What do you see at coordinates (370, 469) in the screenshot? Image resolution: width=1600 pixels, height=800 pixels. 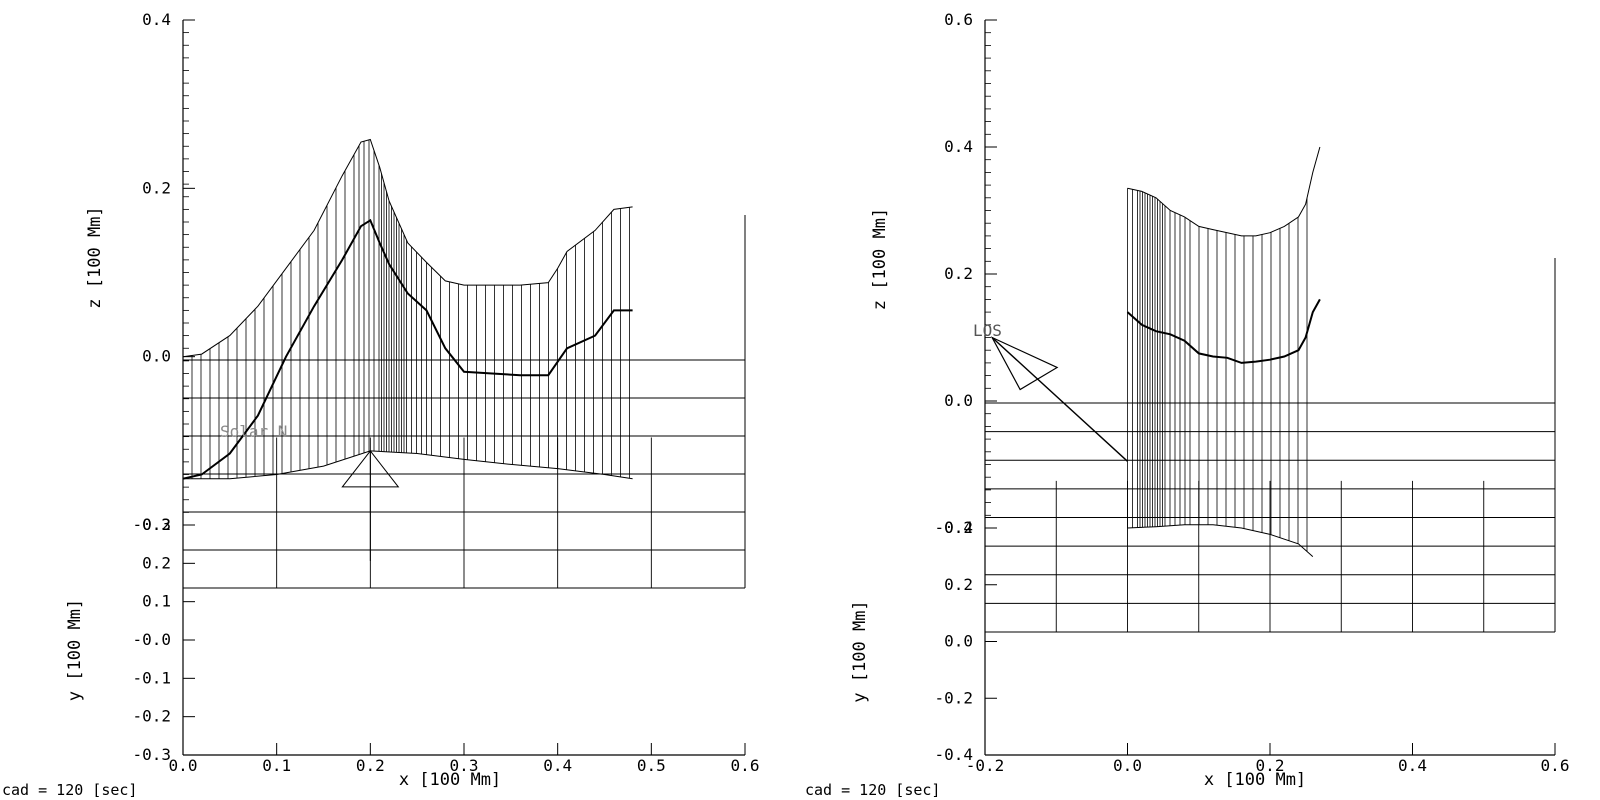 I see `observer-triangle` at bounding box center [370, 469].